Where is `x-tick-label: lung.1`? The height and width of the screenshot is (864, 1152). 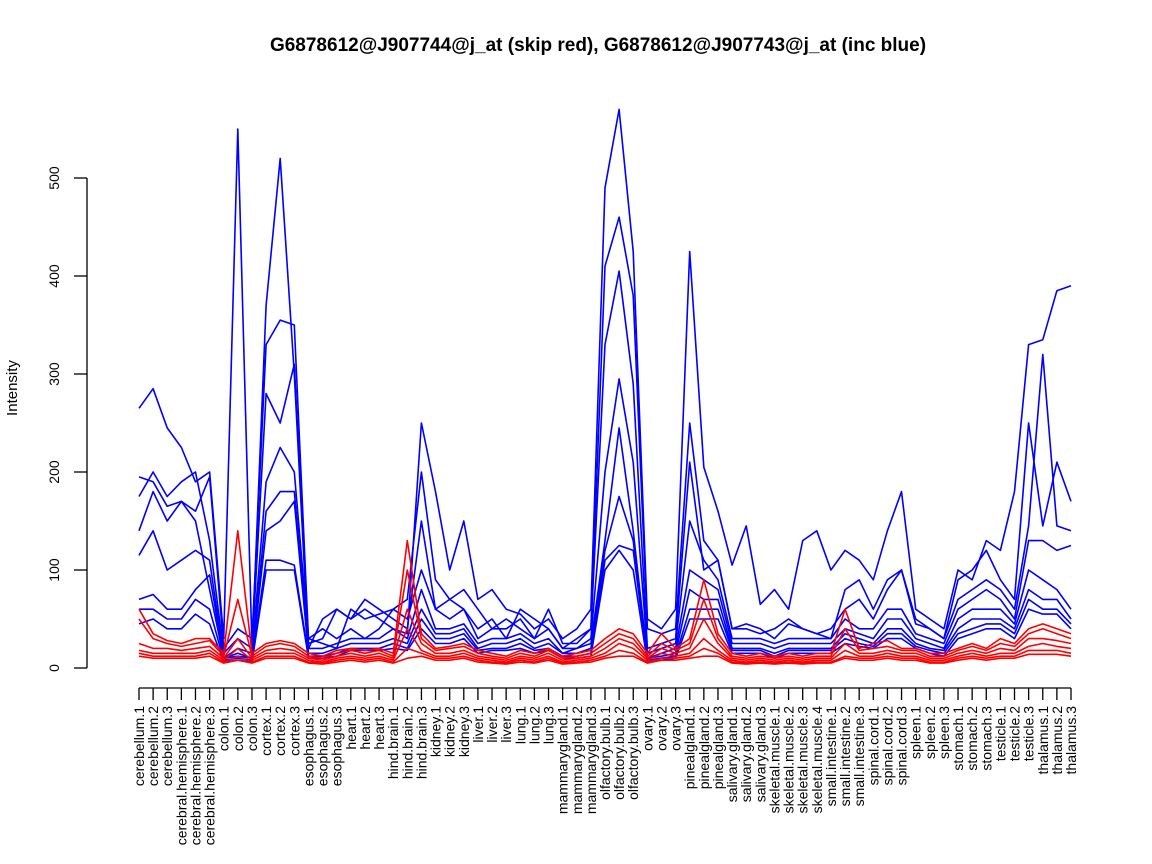 x-tick-label: lung.1 is located at coordinates (520, 725).